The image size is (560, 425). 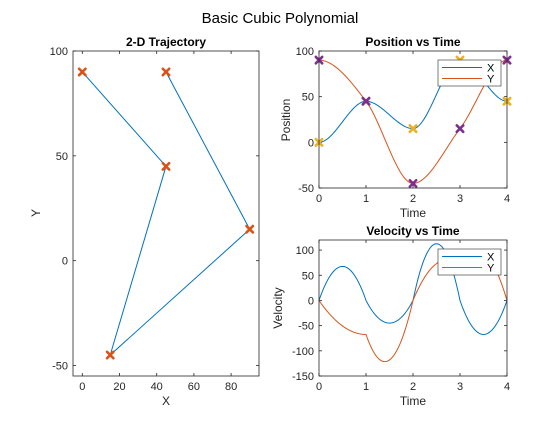 I want to click on velocity-xtick-label: 4, so click(x=507, y=387).